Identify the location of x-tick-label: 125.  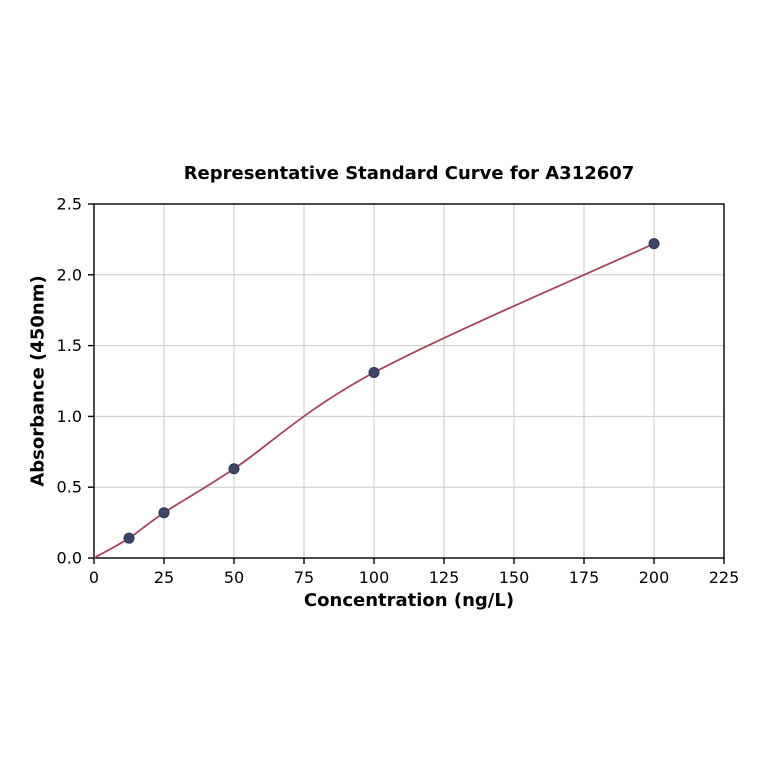
(444, 577).